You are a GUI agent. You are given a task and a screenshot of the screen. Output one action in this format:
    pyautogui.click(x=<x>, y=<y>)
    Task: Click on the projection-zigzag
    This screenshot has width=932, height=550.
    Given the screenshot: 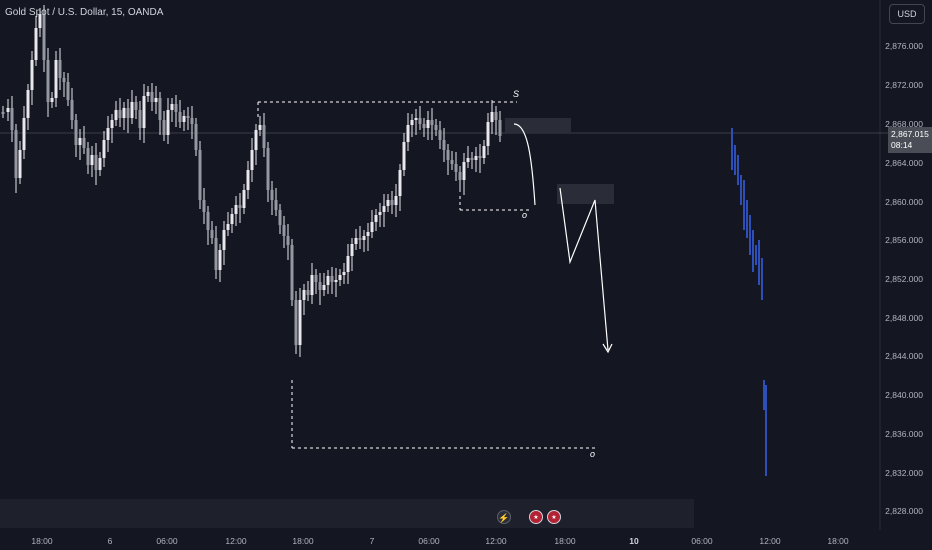 What is the action you would take?
    pyautogui.click(x=584, y=269)
    